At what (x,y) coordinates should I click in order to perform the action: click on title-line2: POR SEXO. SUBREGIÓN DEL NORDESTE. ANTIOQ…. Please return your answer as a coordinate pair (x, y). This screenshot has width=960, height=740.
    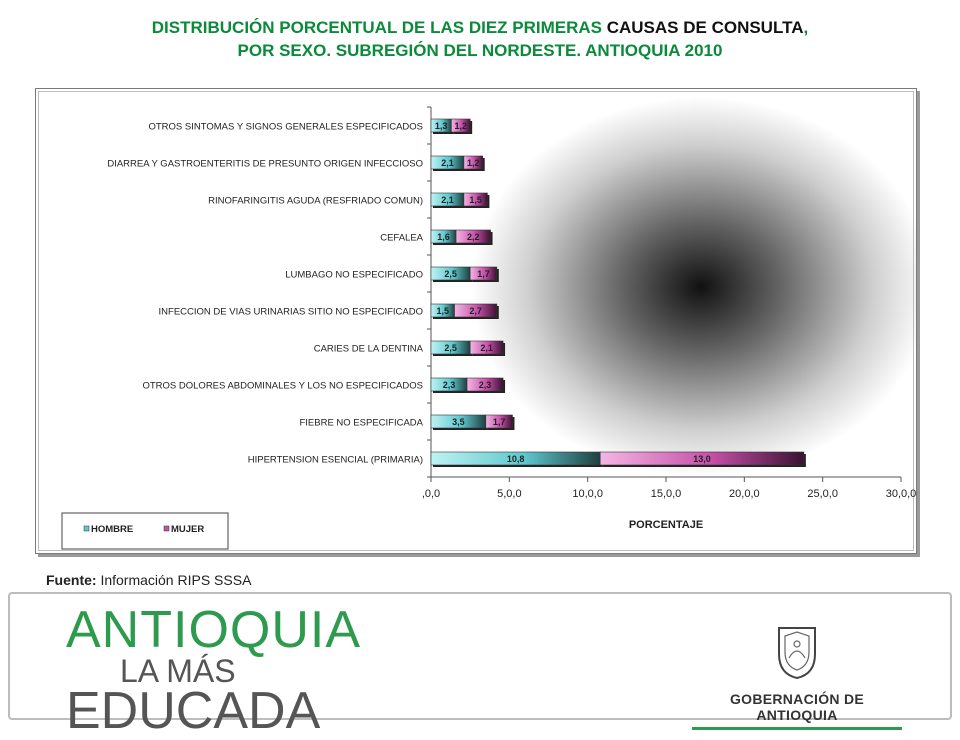
    Looking at the image, I should click on (480, 50).